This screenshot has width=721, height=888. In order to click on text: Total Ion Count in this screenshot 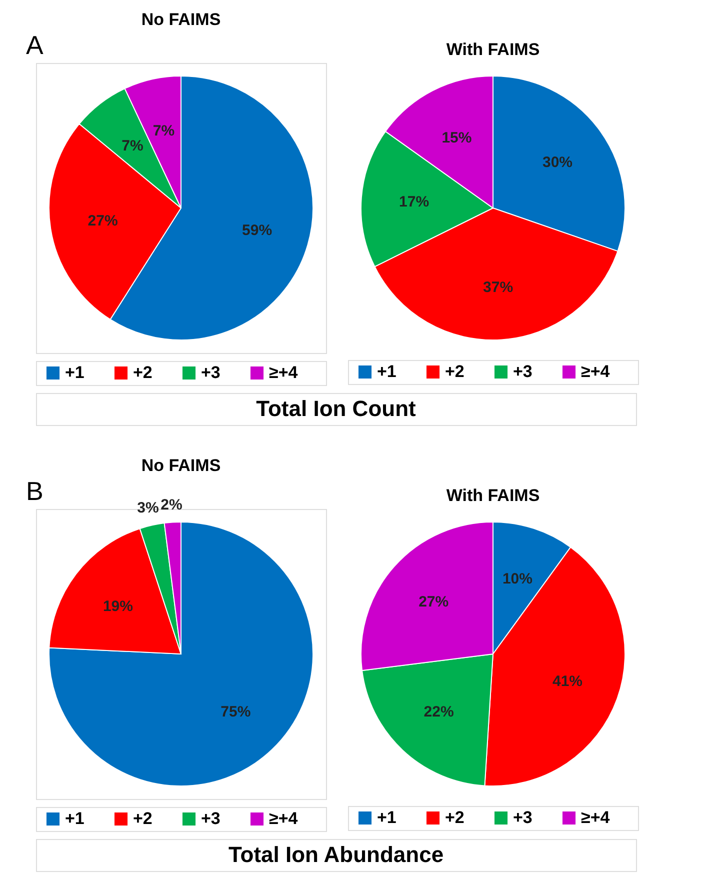, I will do `click(336, 408)`.